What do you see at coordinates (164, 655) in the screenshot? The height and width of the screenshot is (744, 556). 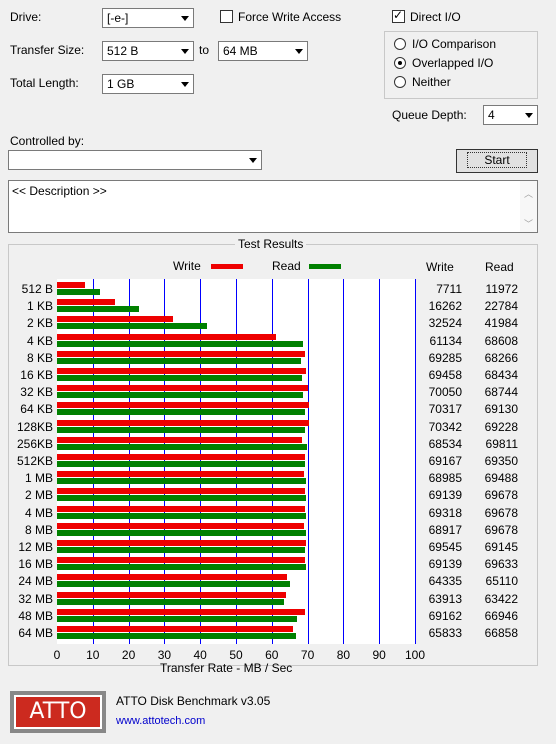 I see `x-tick-label: 30` at bounding box center [164, 655].